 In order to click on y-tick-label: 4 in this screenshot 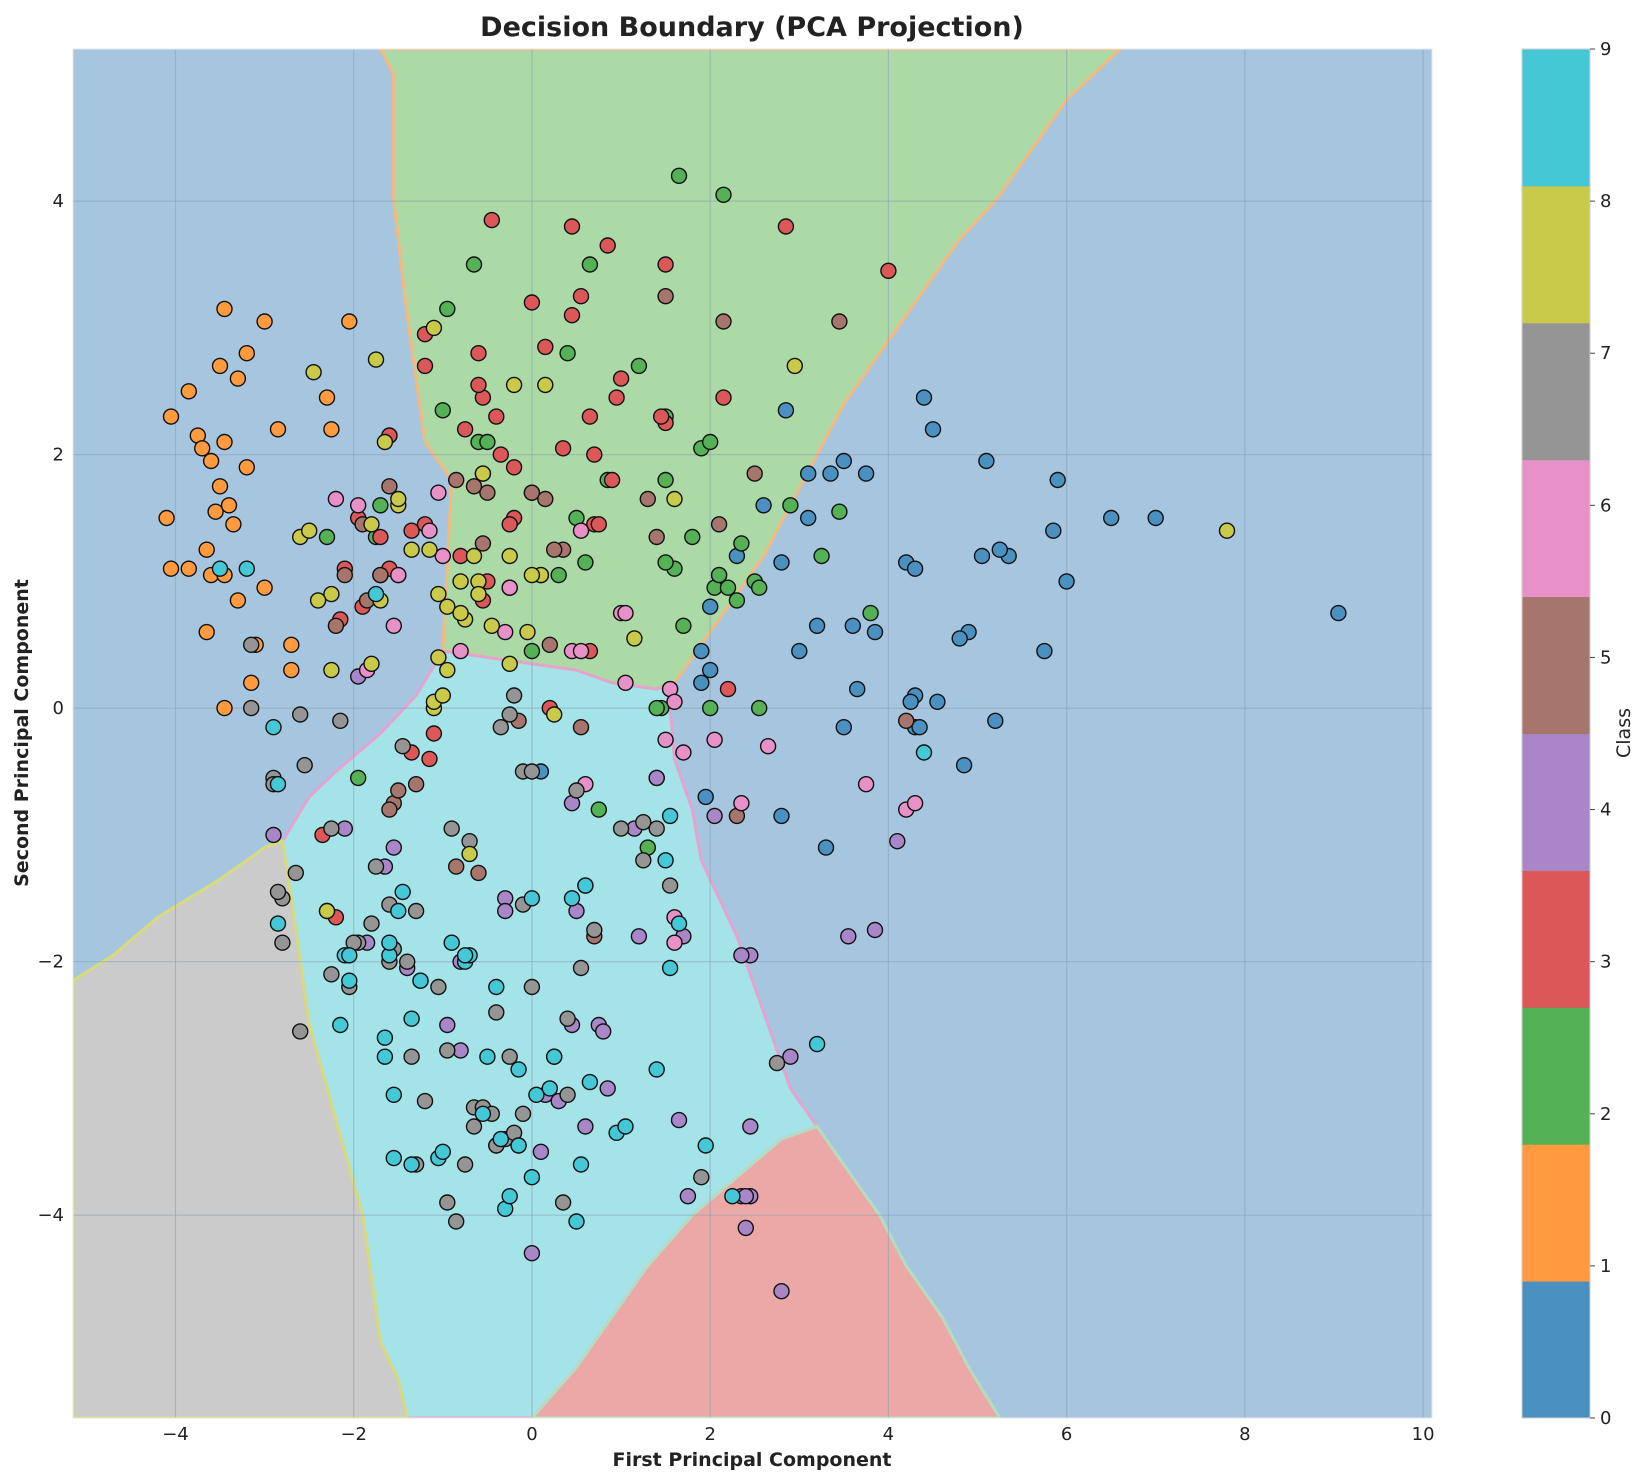, I will do `click(58, 201)`.